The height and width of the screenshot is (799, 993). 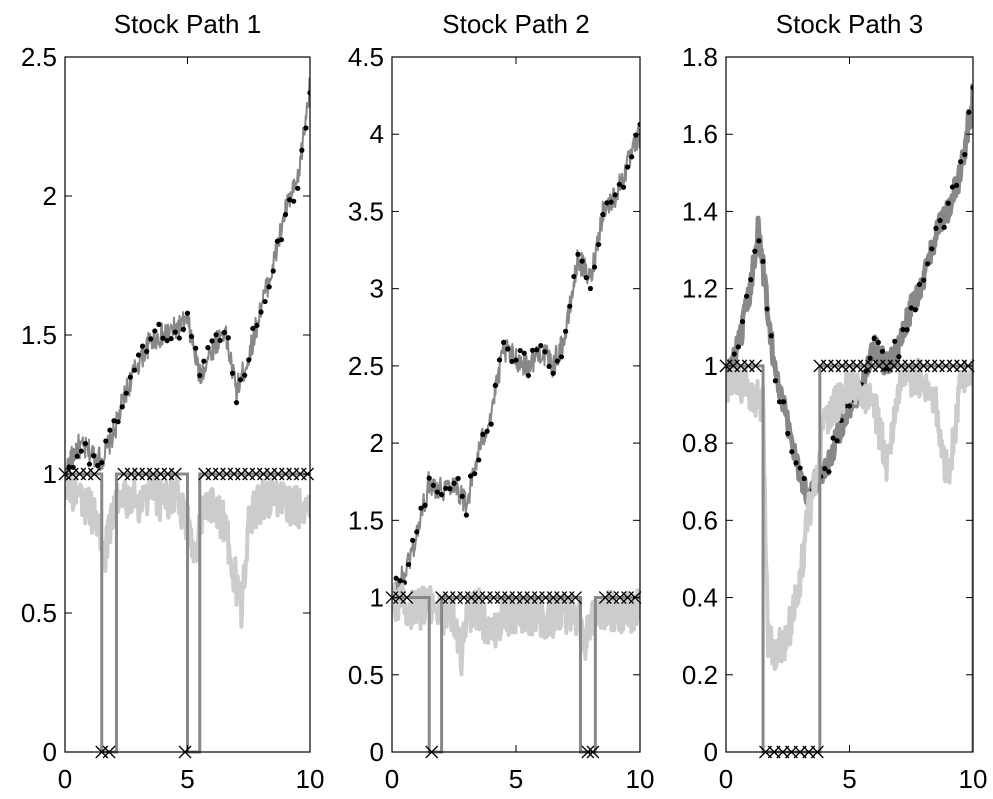 I want to click on y-tick-label: 1.5, so click(x=366, y=520).